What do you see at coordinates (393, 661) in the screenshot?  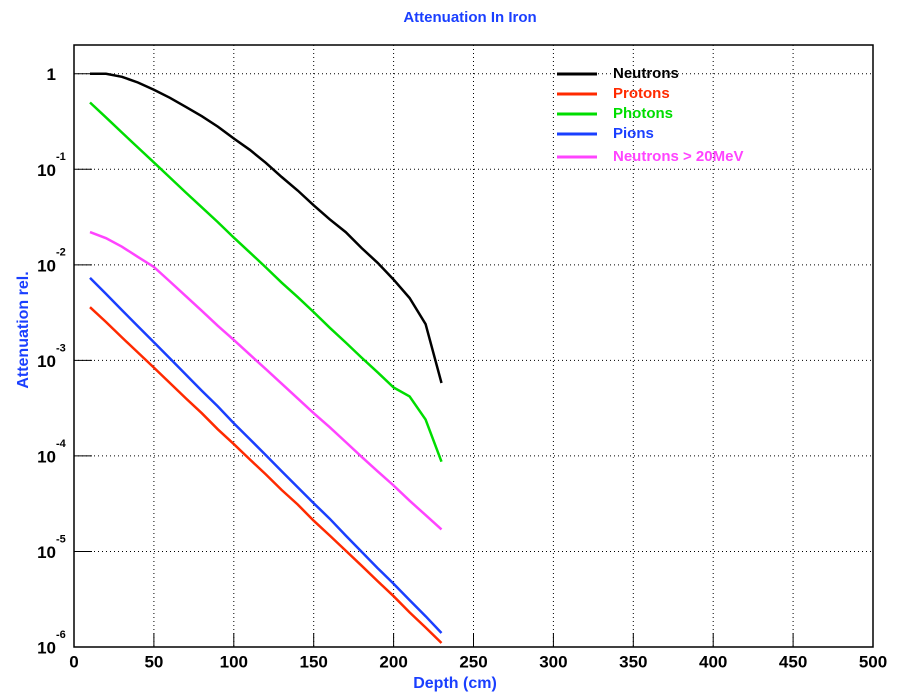 I see `x-tick-label: 200` at bounding box center [393, 661].